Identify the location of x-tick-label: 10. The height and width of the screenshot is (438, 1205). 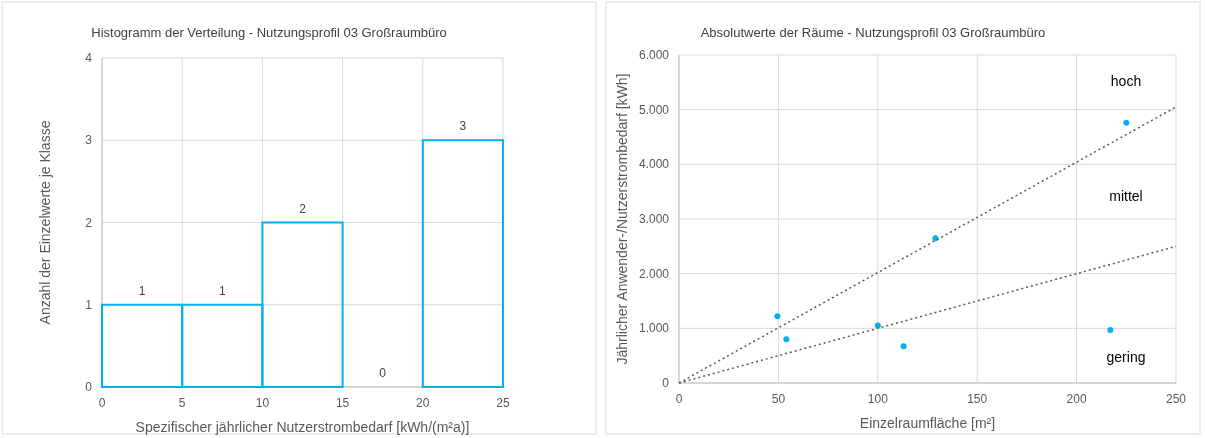
(262, 403).